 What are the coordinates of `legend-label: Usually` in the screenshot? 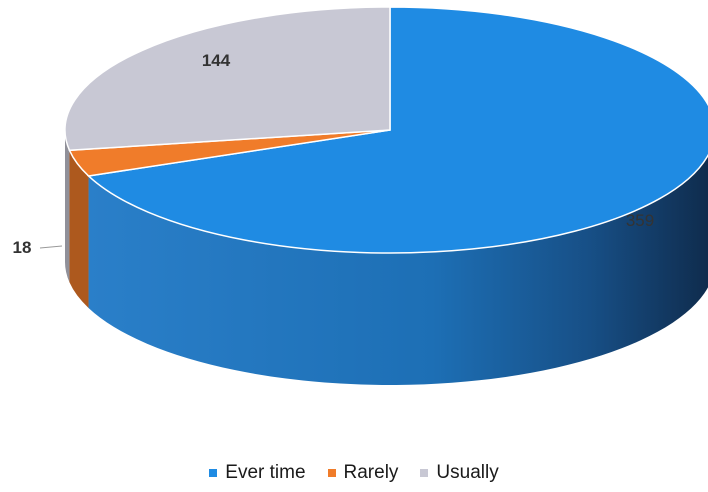 It's located at (467, 472).